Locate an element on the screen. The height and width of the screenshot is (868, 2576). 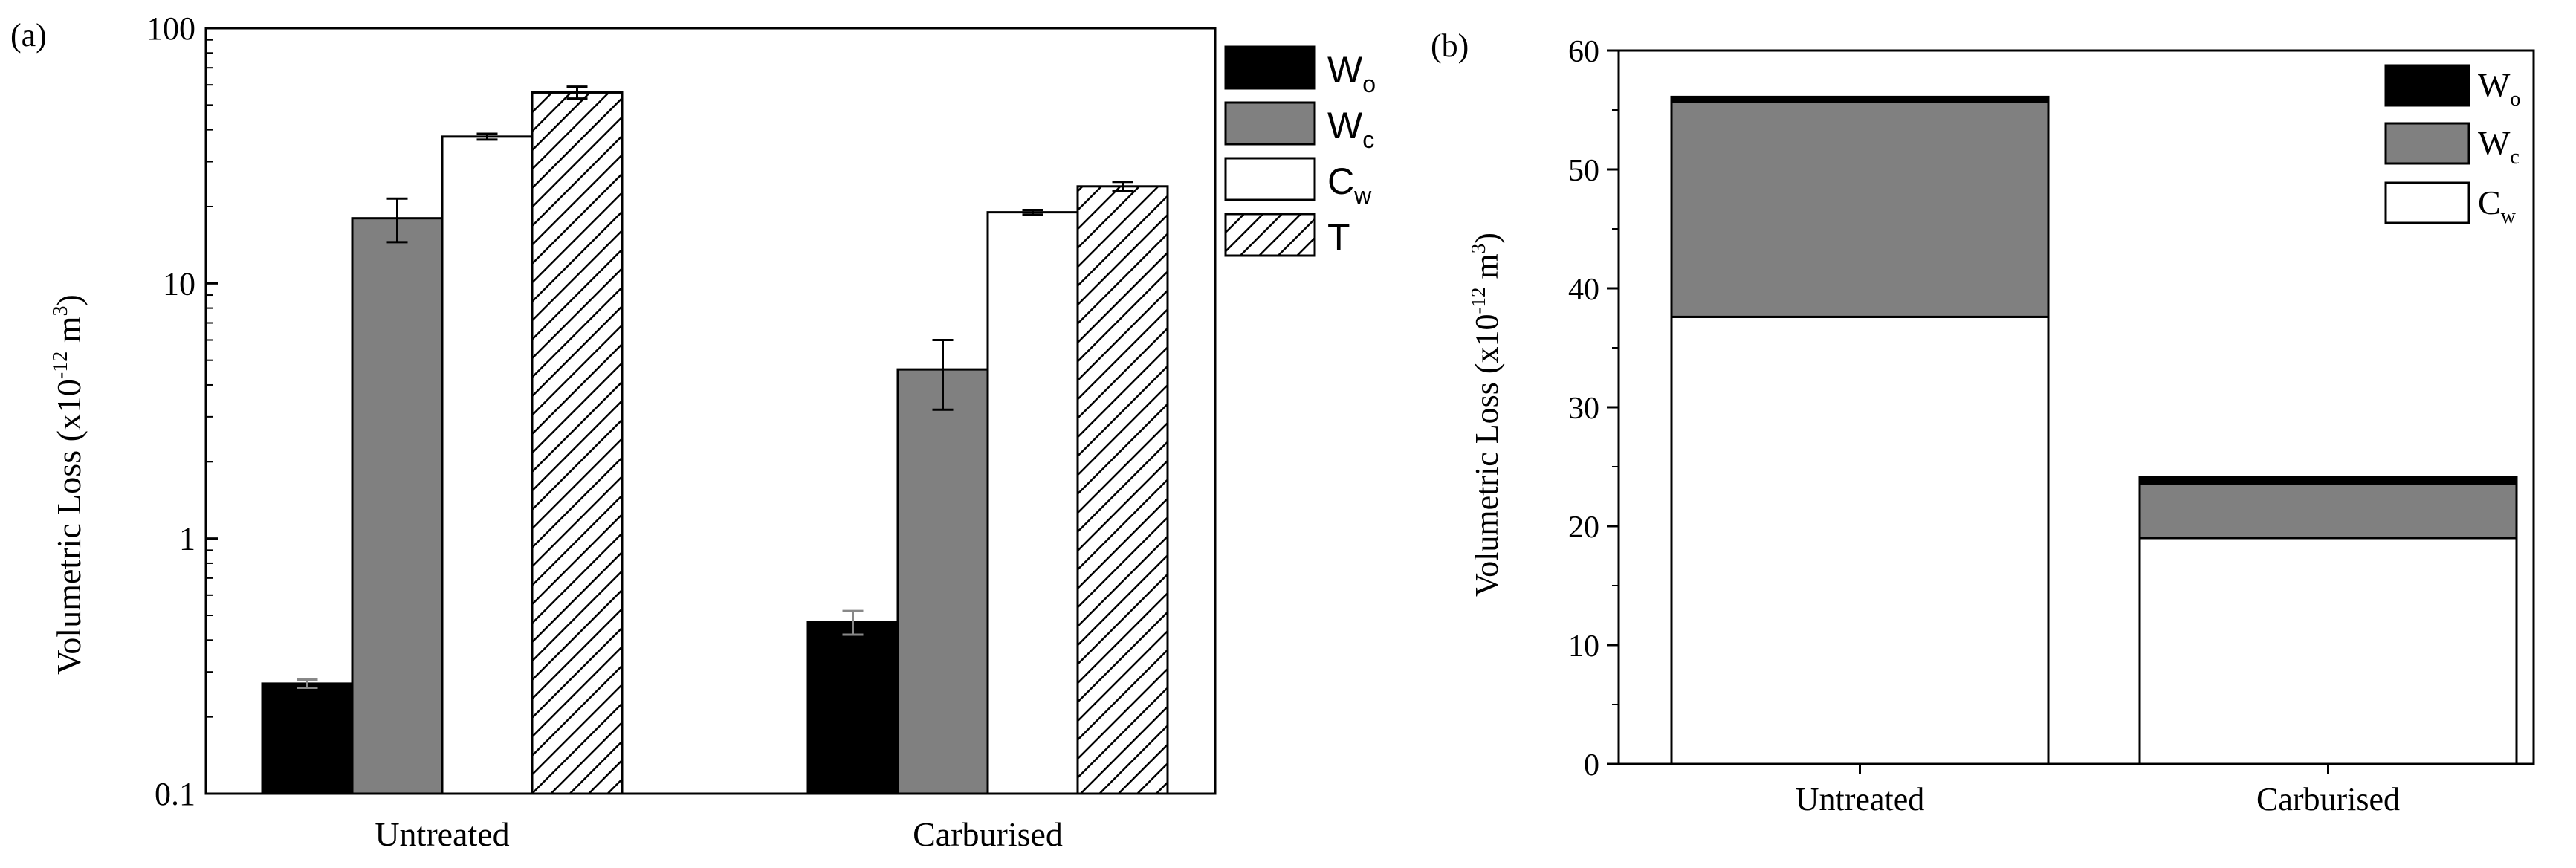
y-tick-label: 100 is located at coordinates (170, 28).